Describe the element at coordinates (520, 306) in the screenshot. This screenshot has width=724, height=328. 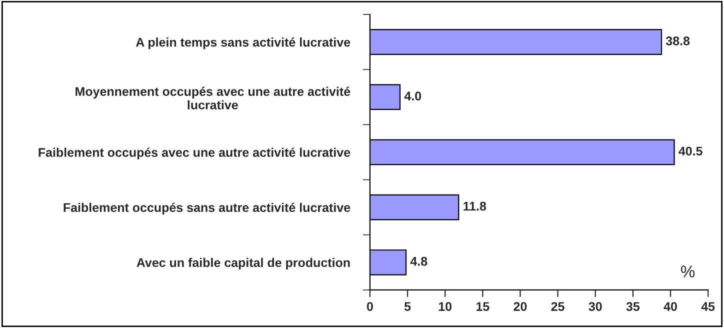
I see `x-tick-label: 20` at that location.